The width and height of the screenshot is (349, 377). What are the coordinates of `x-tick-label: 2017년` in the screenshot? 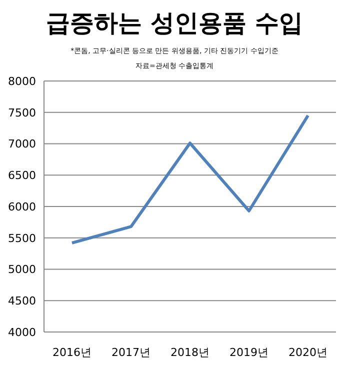 It's located at (131, 352).